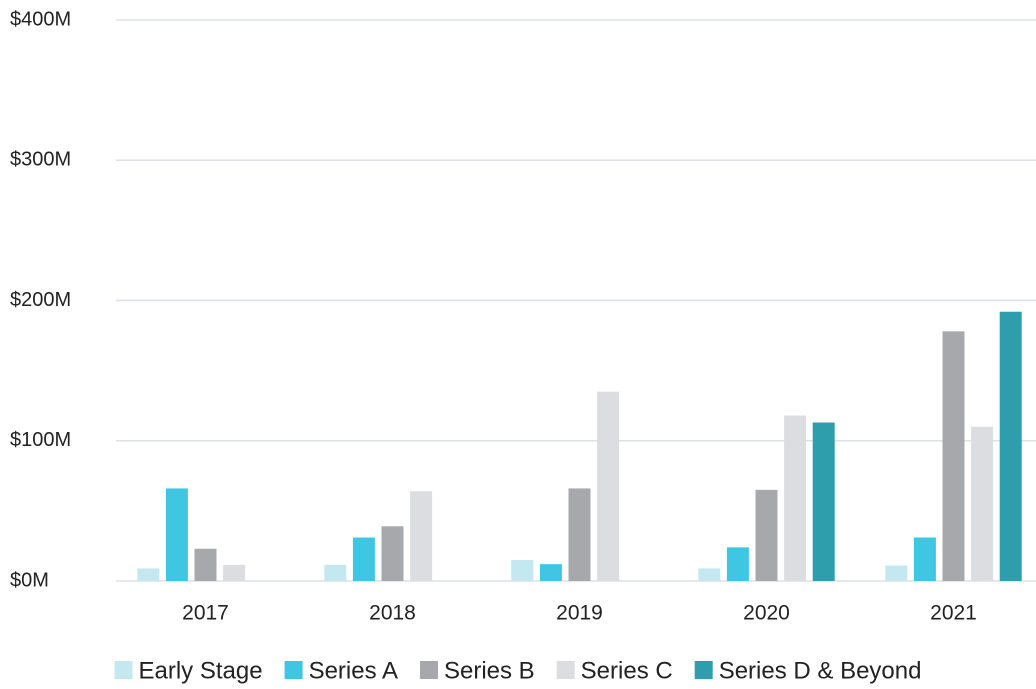  Describe the element at coordinates (201, 670) in the screenshot. I see `legend-label: Early Stage` at that location.